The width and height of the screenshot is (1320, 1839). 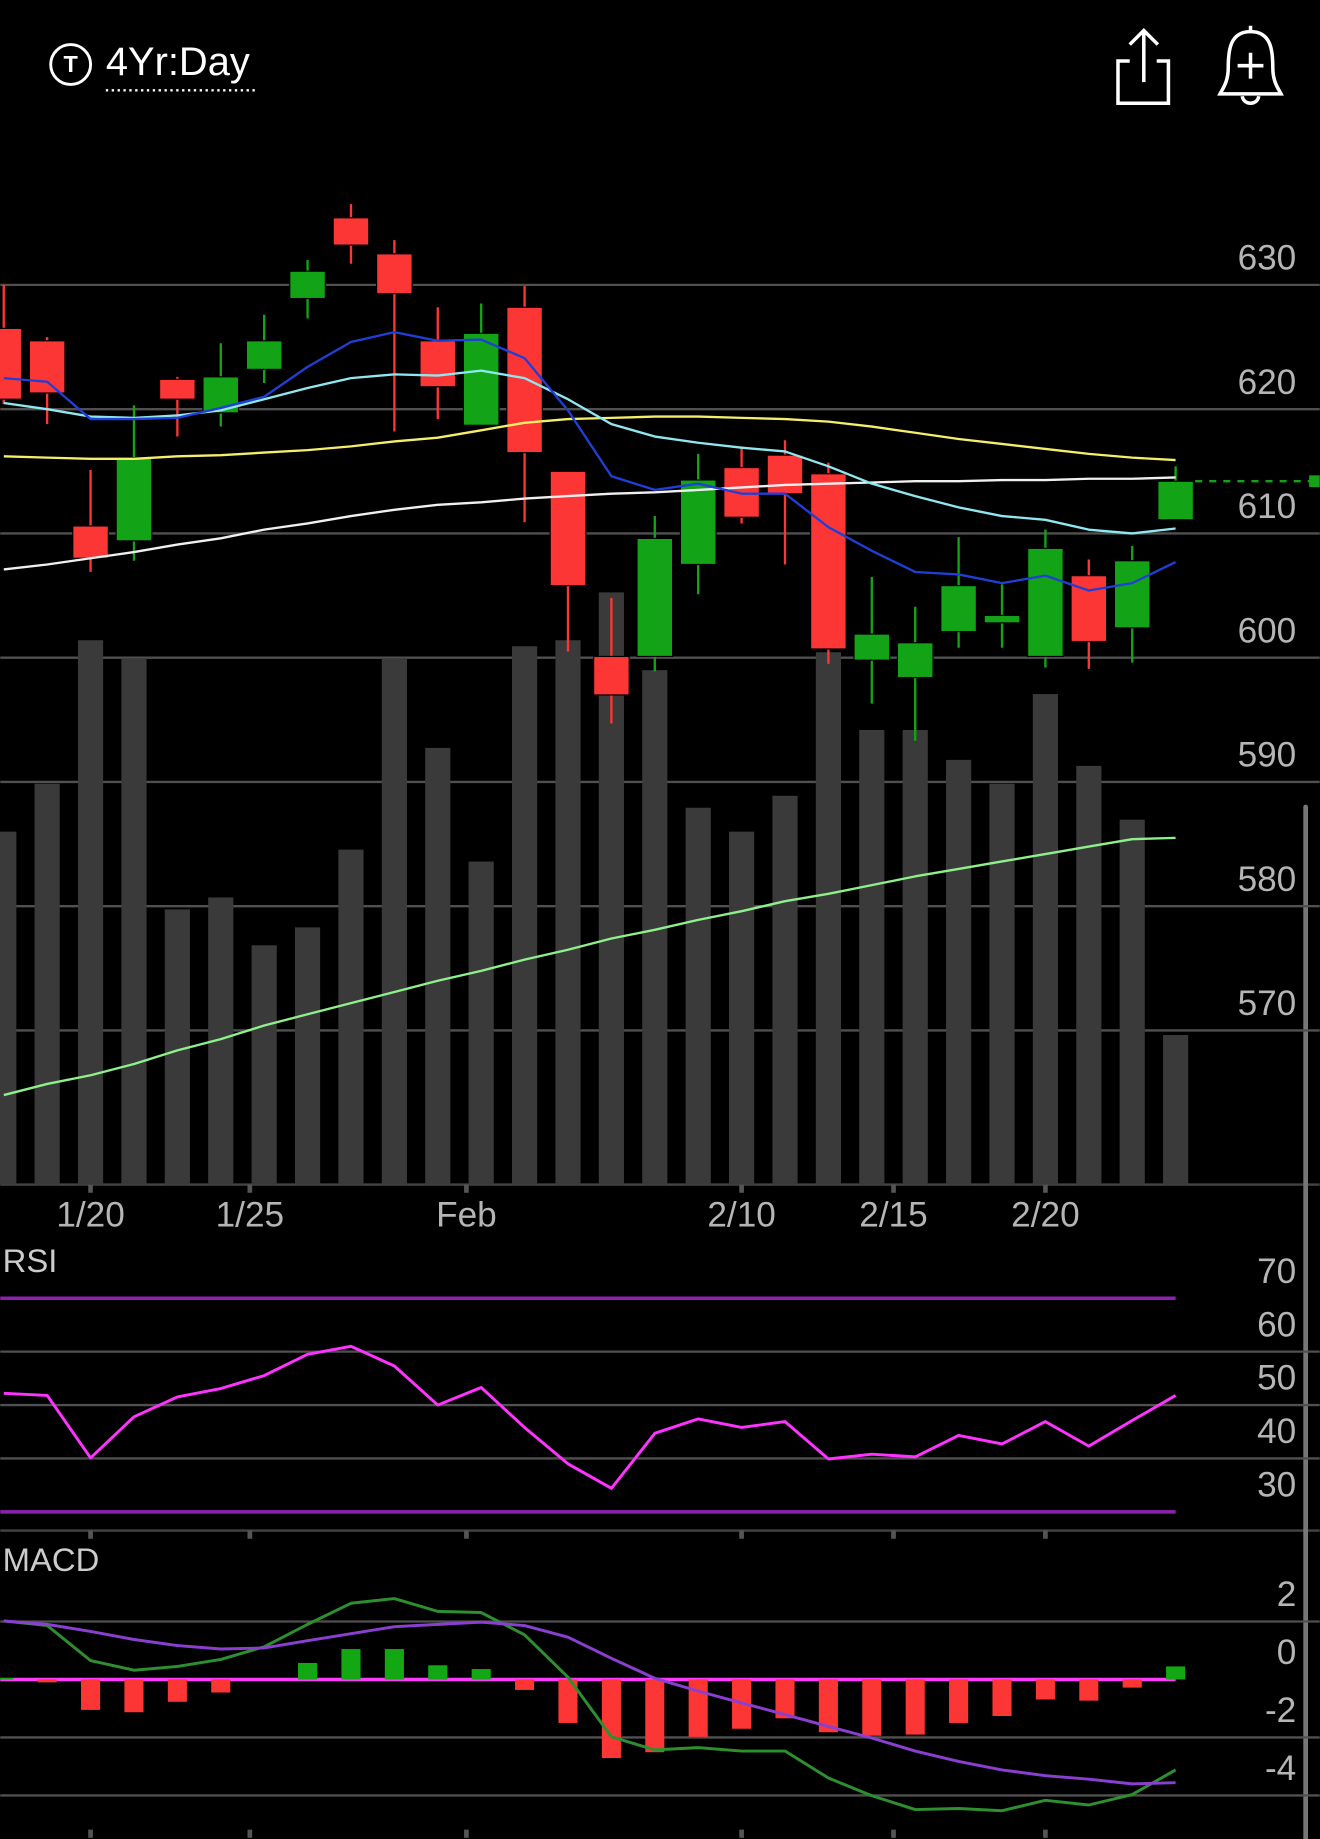 I want to click on y-tick-label: 600, so click(x=1267, y=630).